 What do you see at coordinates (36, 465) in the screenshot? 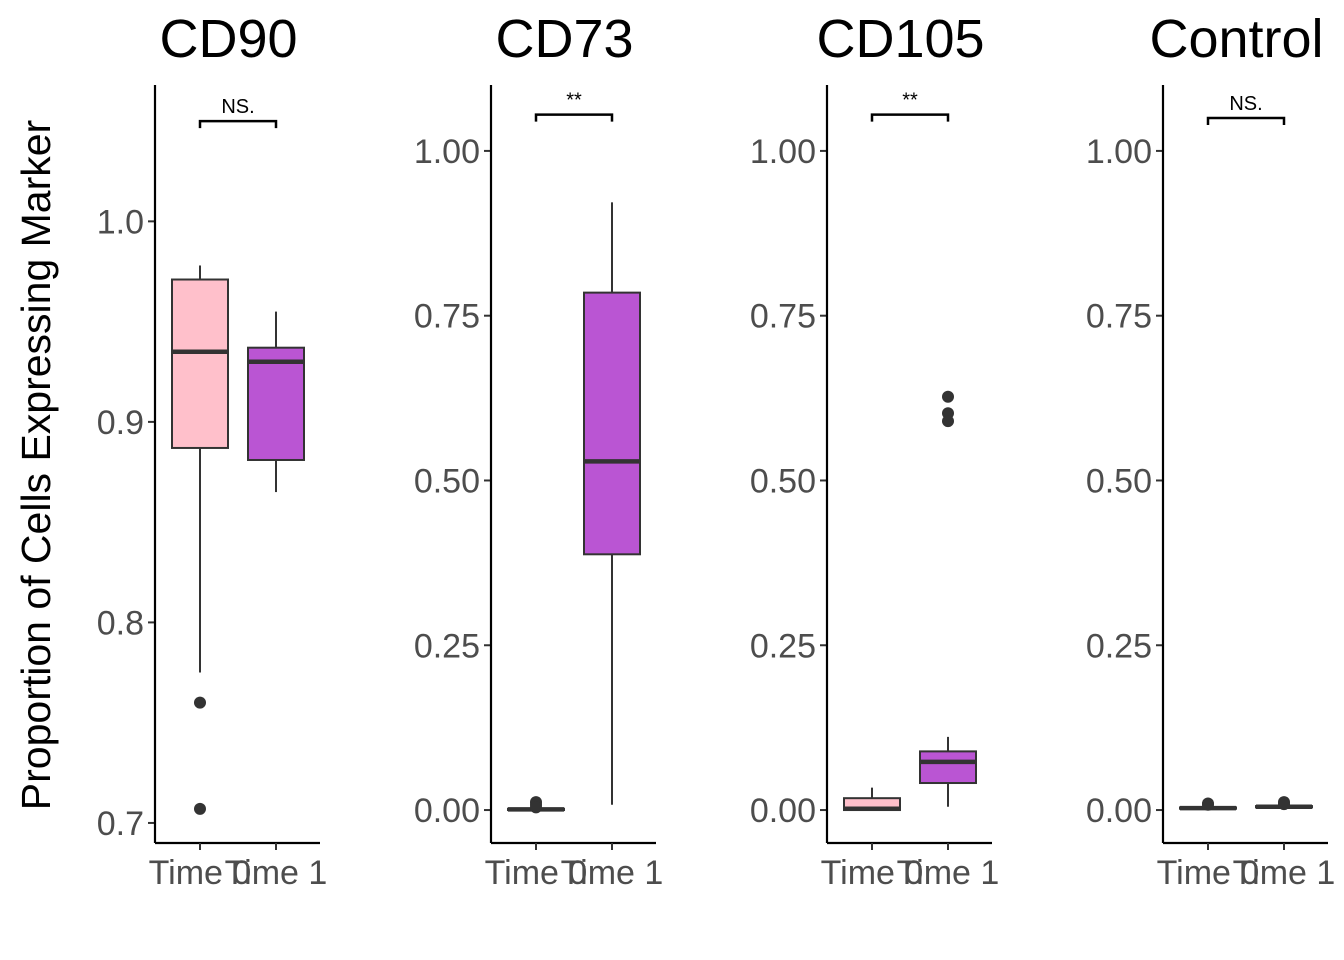
I see `y-axis-title: Proportion of Cells Expressing Marker` at bounding box center [36, 465].